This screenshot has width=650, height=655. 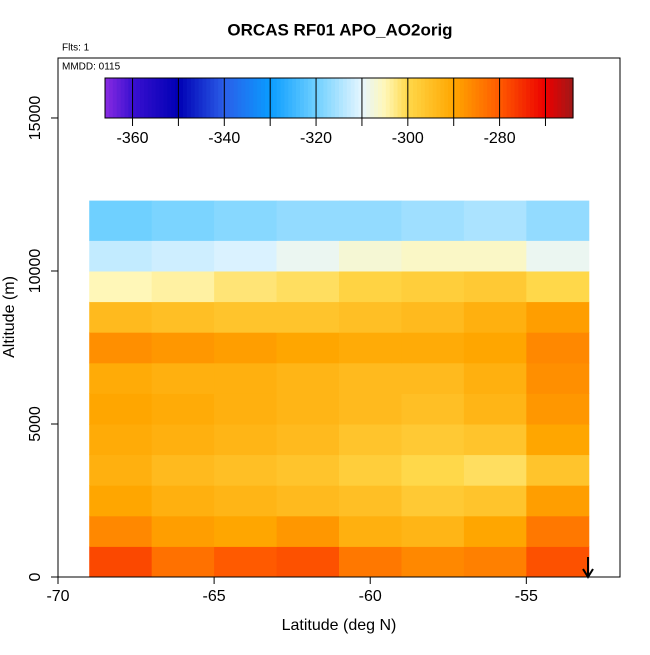 I want to click on x-tick-label: -55, so click(x=526, y=596).